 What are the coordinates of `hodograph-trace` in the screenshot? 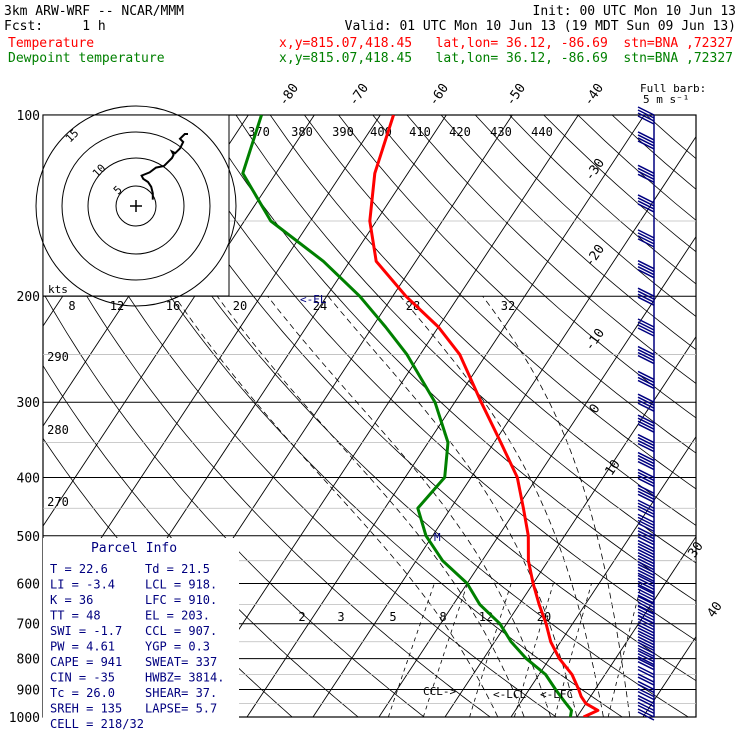 It's located at (164, 166).